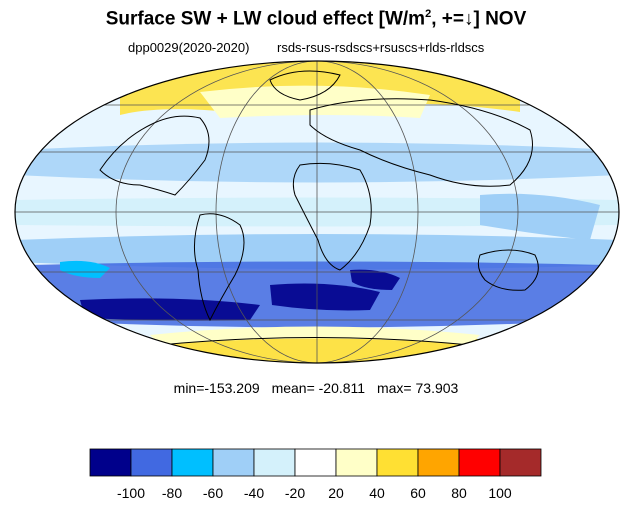 The image size is (632, 506). I want to click on africa-outline, so click(332, 216).